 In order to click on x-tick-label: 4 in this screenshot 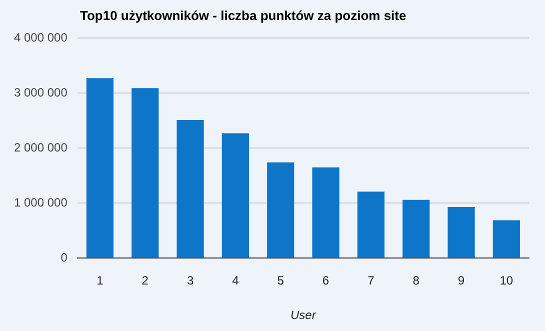, I will do `click(236, 281)`.